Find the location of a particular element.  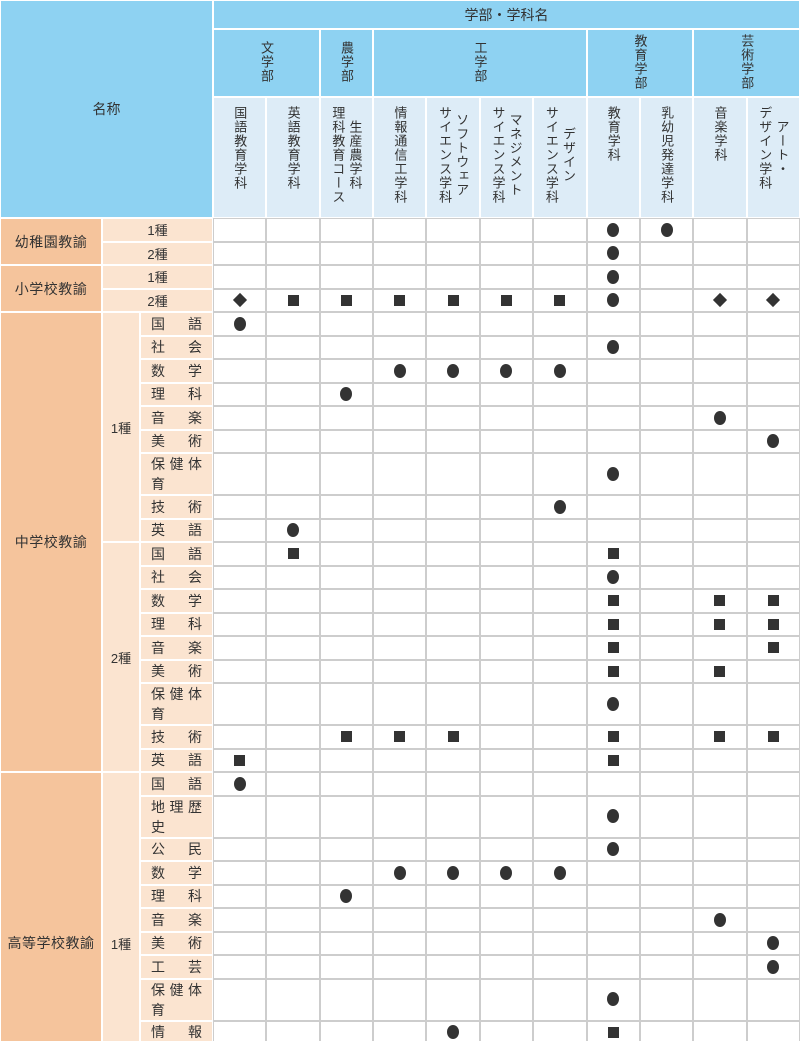

subject-label-cell: 数学 is located at coordinates (176, 371).